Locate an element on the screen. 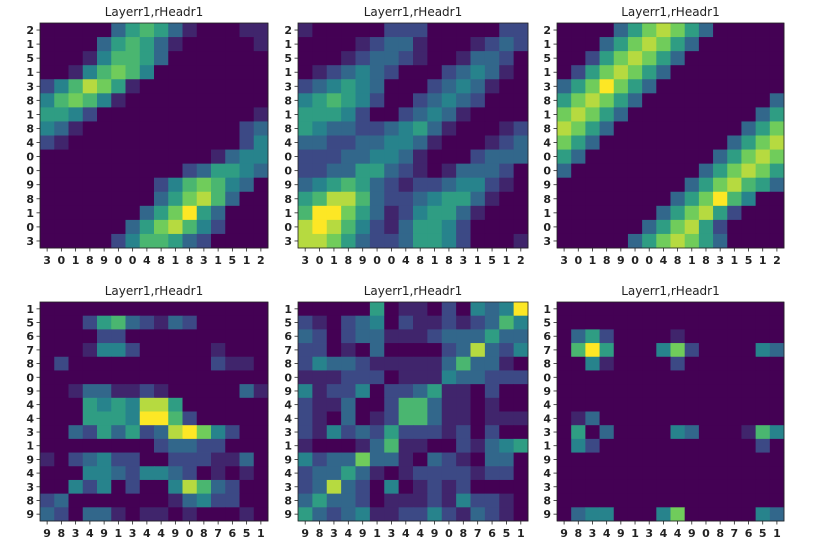 This screenshot has height=552, width=822. y-tick-label: 2 is located at coordinates (30, 30).